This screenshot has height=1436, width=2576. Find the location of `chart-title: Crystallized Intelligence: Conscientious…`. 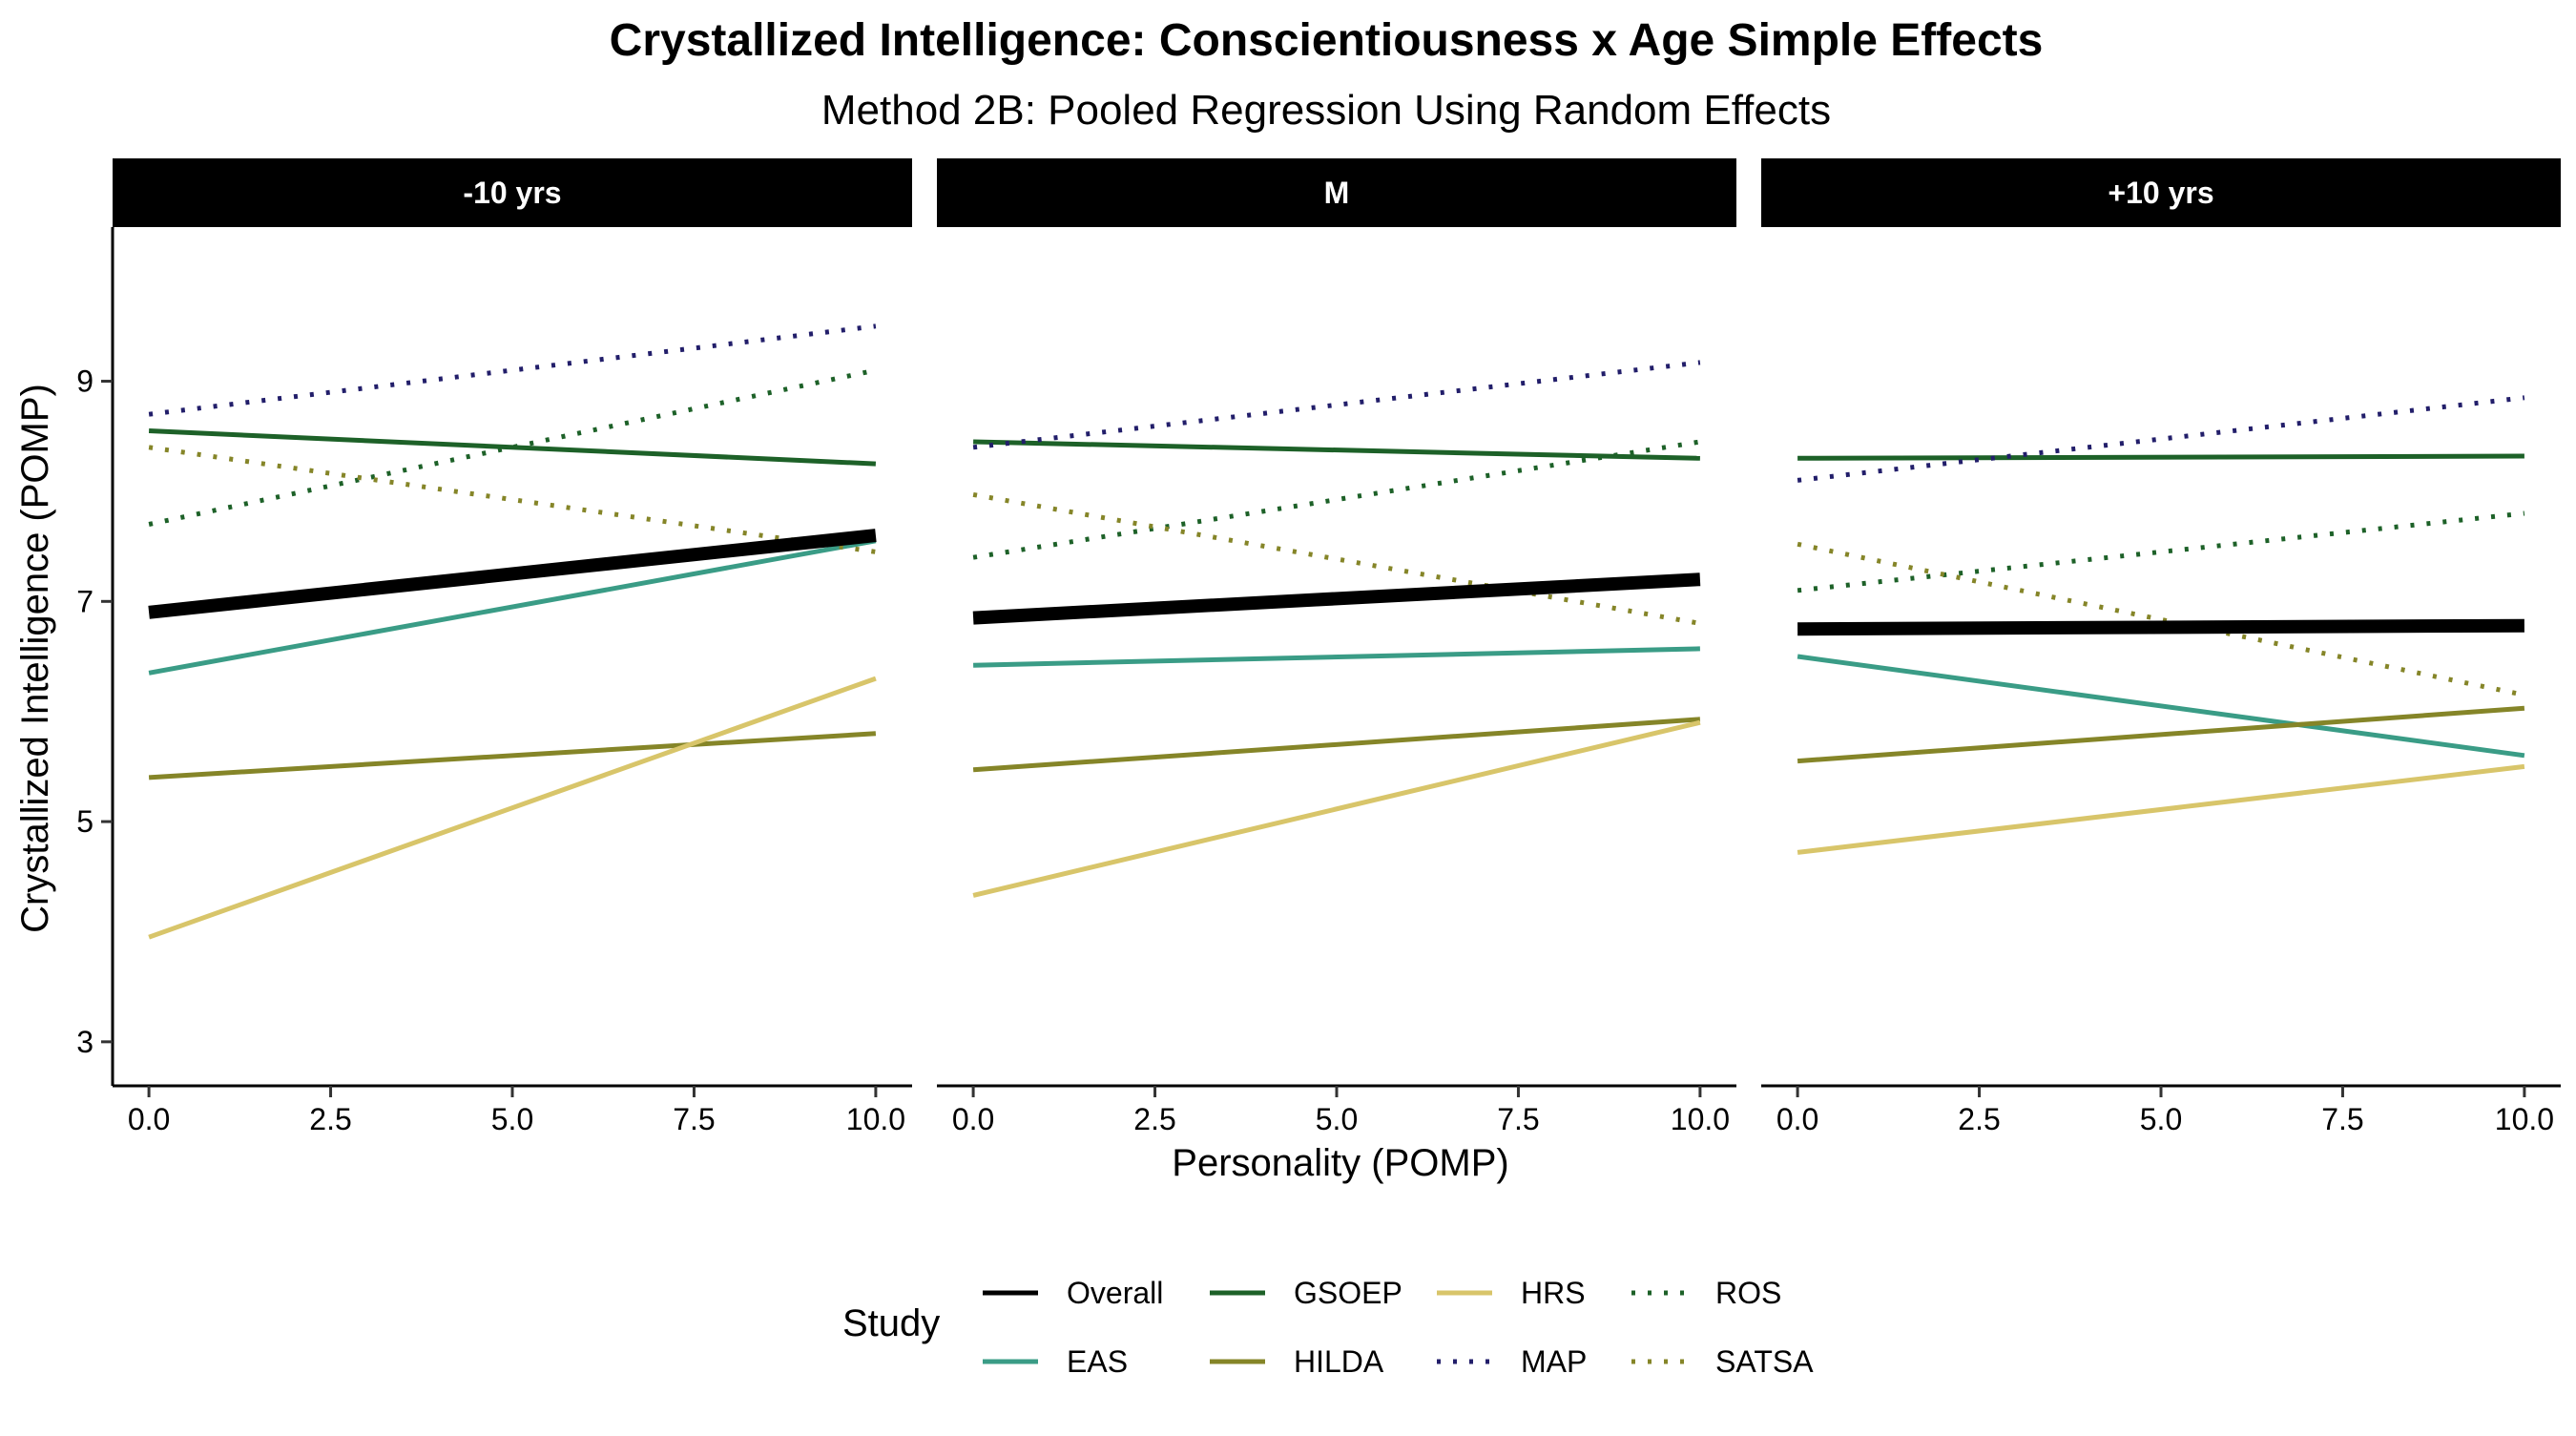

chart-title: Crystallized Intelligence: Conscientious… is located at coordinates (1327, 40).